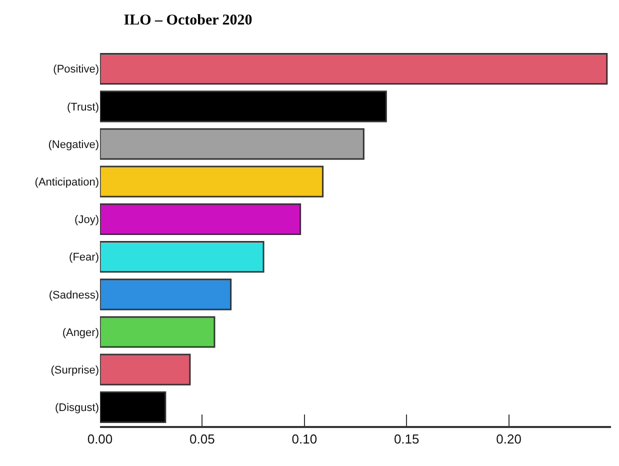 This screenshot has height=466, width=619. What do you see at coordinates (100, 438) in the screenshot?
I see `x-tick-label: 0.00` at bounding box center [100, 438].